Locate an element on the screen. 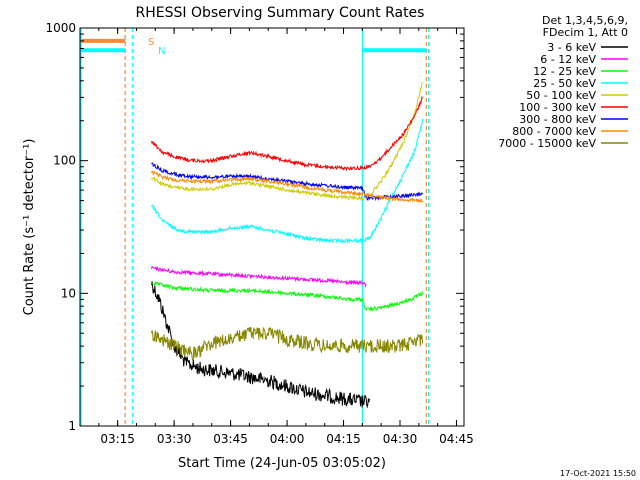  legend-header-line-2: FDecim 1, Att 0 is located at coordinates (585, 32).